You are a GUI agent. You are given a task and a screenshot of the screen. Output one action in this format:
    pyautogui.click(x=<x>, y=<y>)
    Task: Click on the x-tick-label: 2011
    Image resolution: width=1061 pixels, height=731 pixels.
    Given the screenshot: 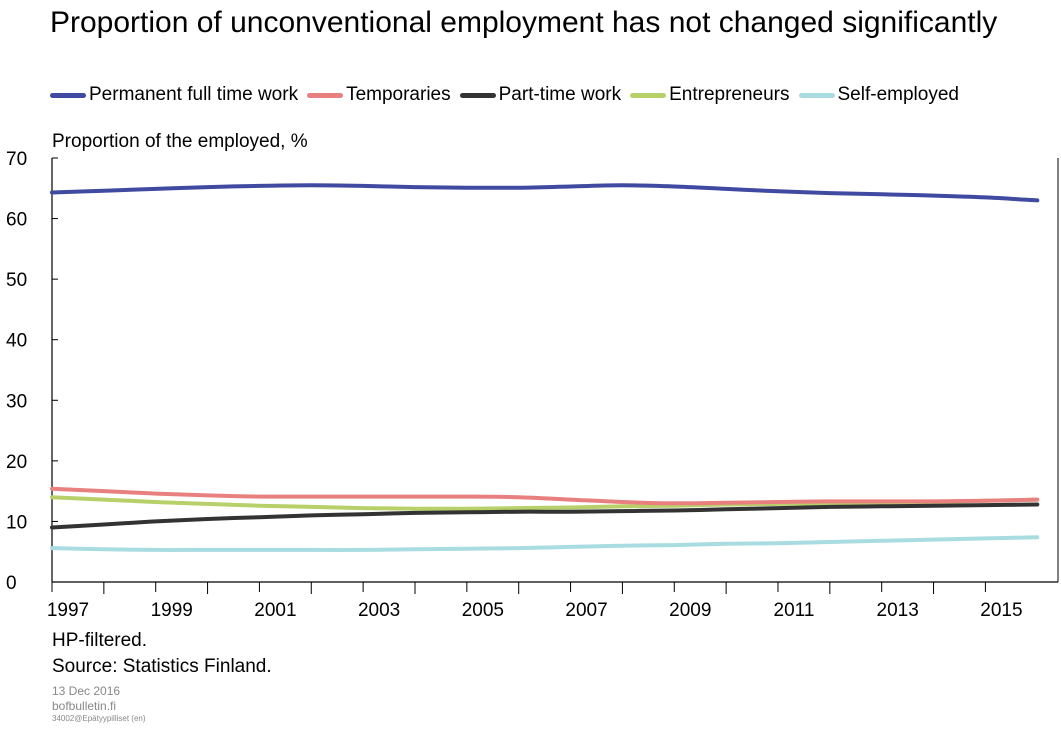 What is the action you would take?
    pyautogui.click(x=794, y=610)
    